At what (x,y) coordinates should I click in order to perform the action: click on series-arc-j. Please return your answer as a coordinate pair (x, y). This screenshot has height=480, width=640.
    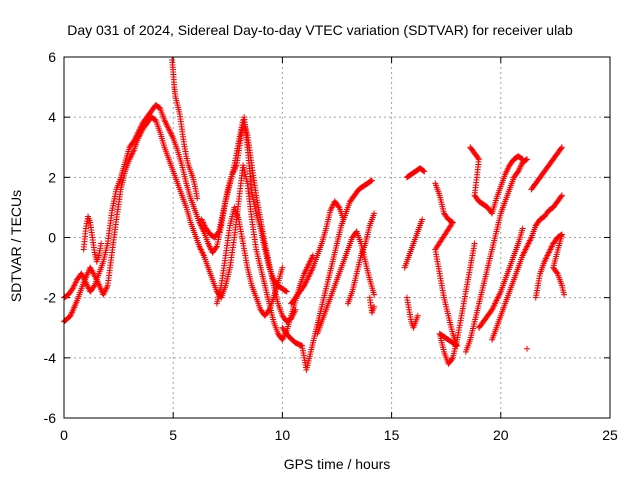
    Looking at the image, I should click on (361, 263).